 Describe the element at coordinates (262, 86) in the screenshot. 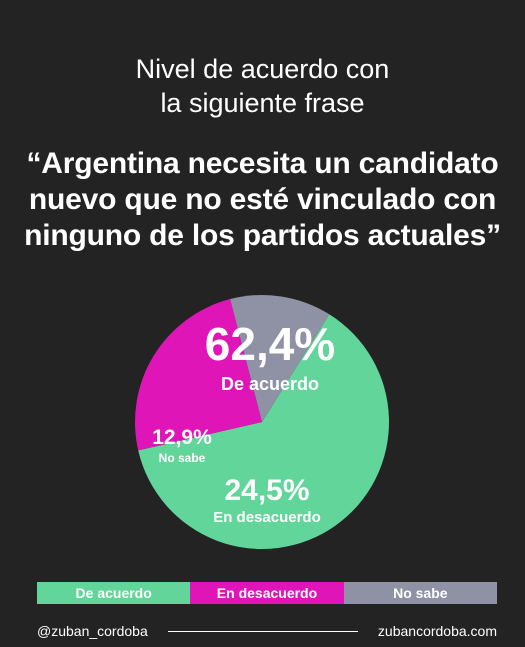

I see `chart-subtitle: Nivel de acuerdo con la siguiente frase` at that location.